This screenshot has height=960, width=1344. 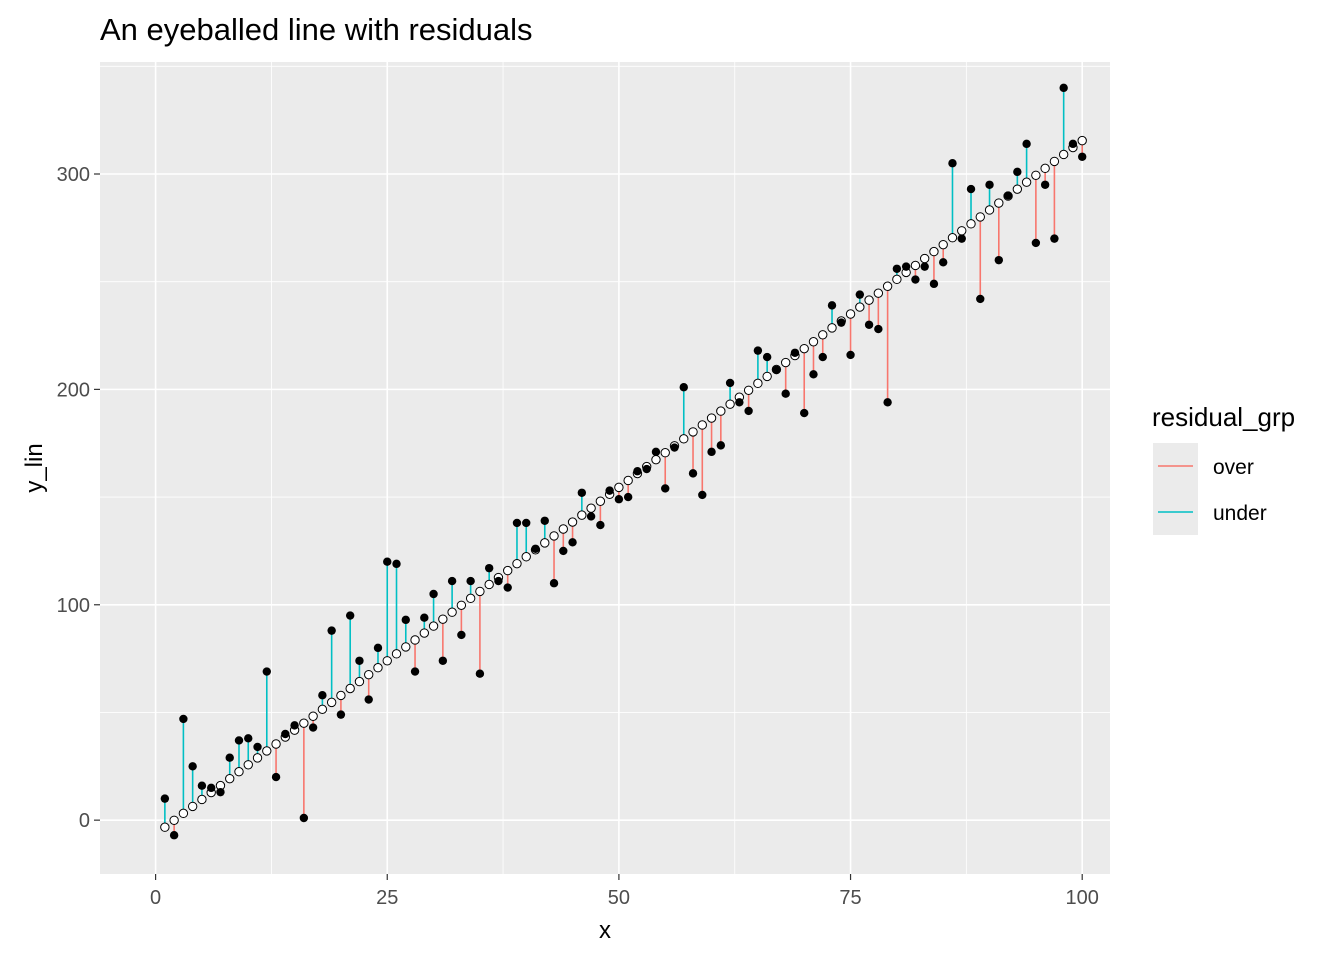 I want to click on y-tick-label: 300, so click(x=73, y=175).